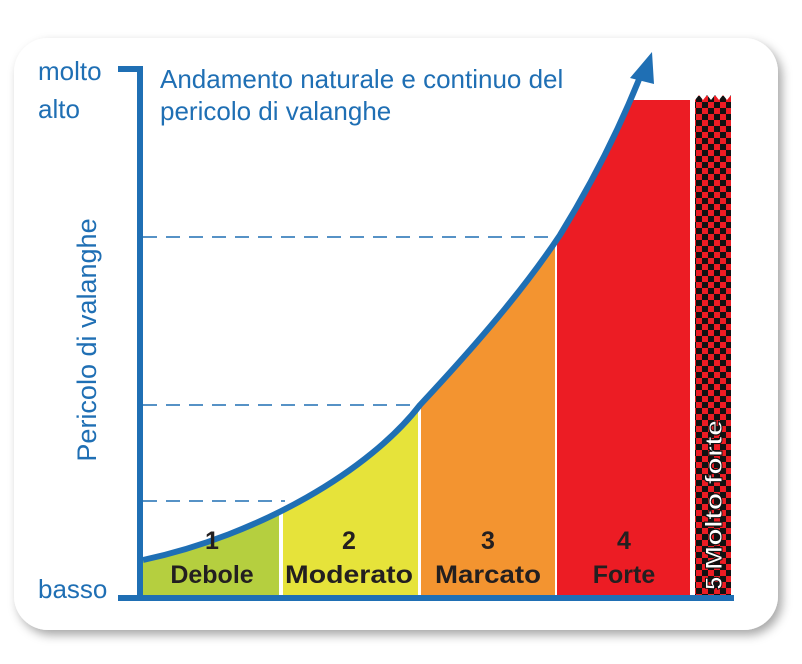 The width and height of the screenshot is (802, 664). I want to click on x-axis, so click(426, 598).